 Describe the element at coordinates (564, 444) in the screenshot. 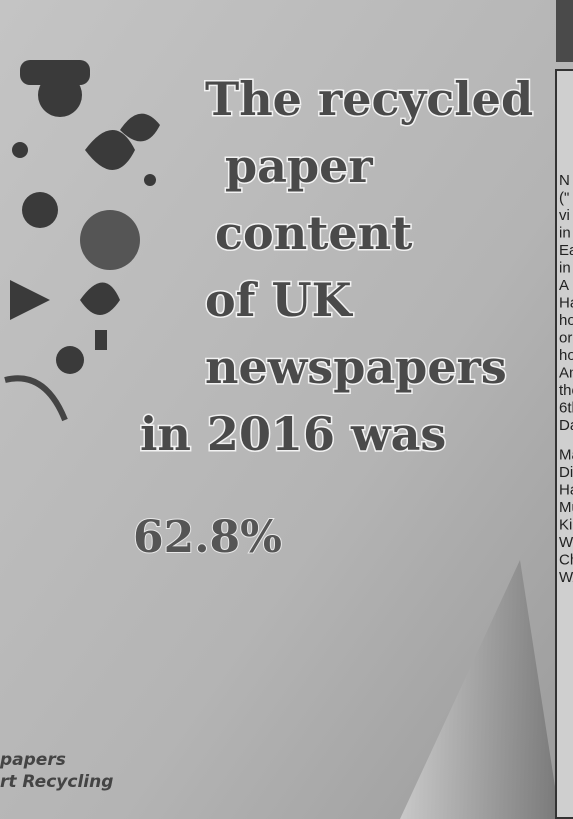

I see `sidebar-box` at that location.